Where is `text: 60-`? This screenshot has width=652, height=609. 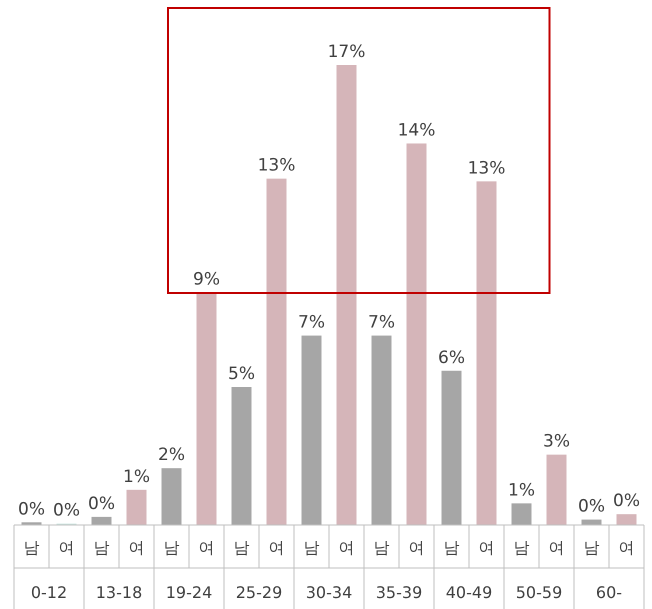 text: 60- is located at coordinates (609, 592).